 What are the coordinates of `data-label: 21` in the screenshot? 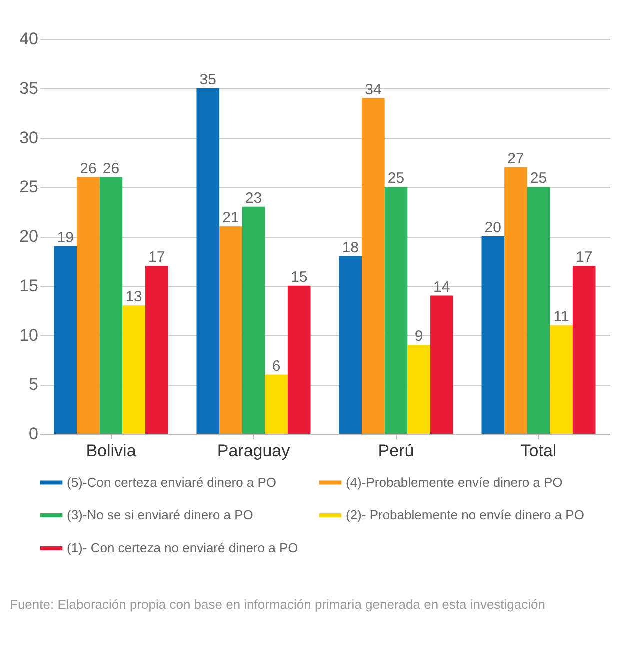 It's located at (231, 218).